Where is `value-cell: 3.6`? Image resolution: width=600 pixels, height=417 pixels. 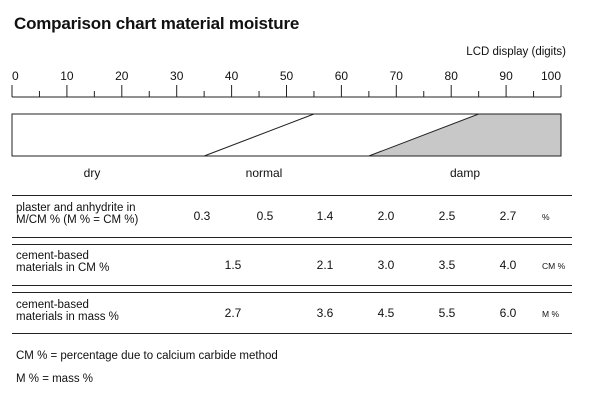
value-cell: 3.6 is located at coordinates (325, 313).